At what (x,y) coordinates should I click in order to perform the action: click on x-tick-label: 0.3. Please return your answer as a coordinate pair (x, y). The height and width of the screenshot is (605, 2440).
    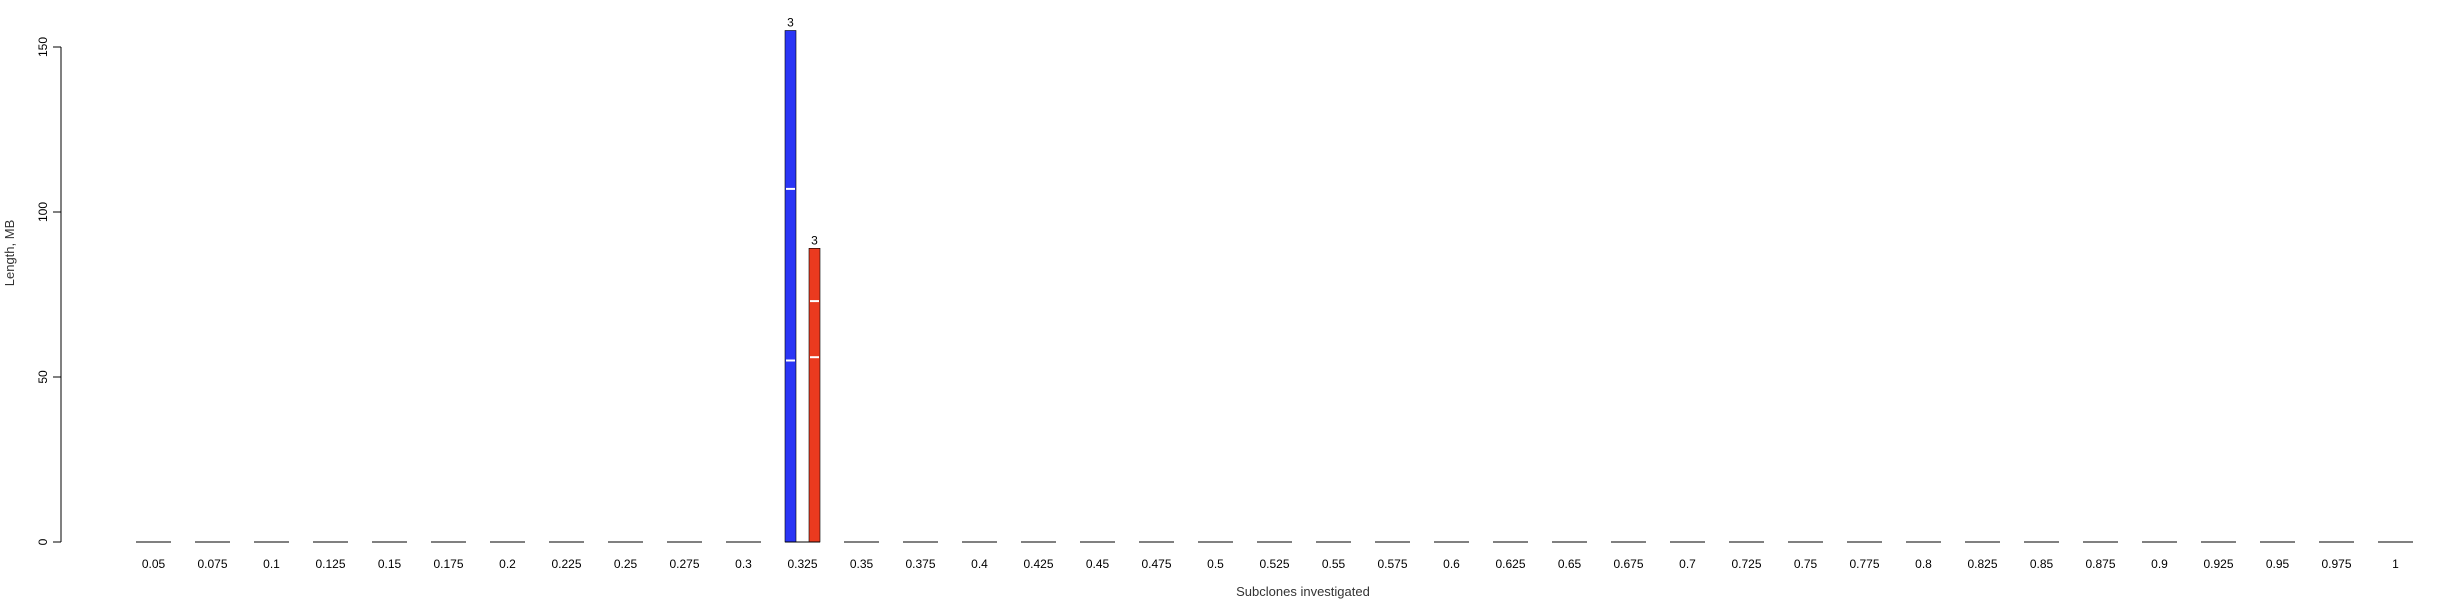
    Looking at the image, I should click on (743, 564).